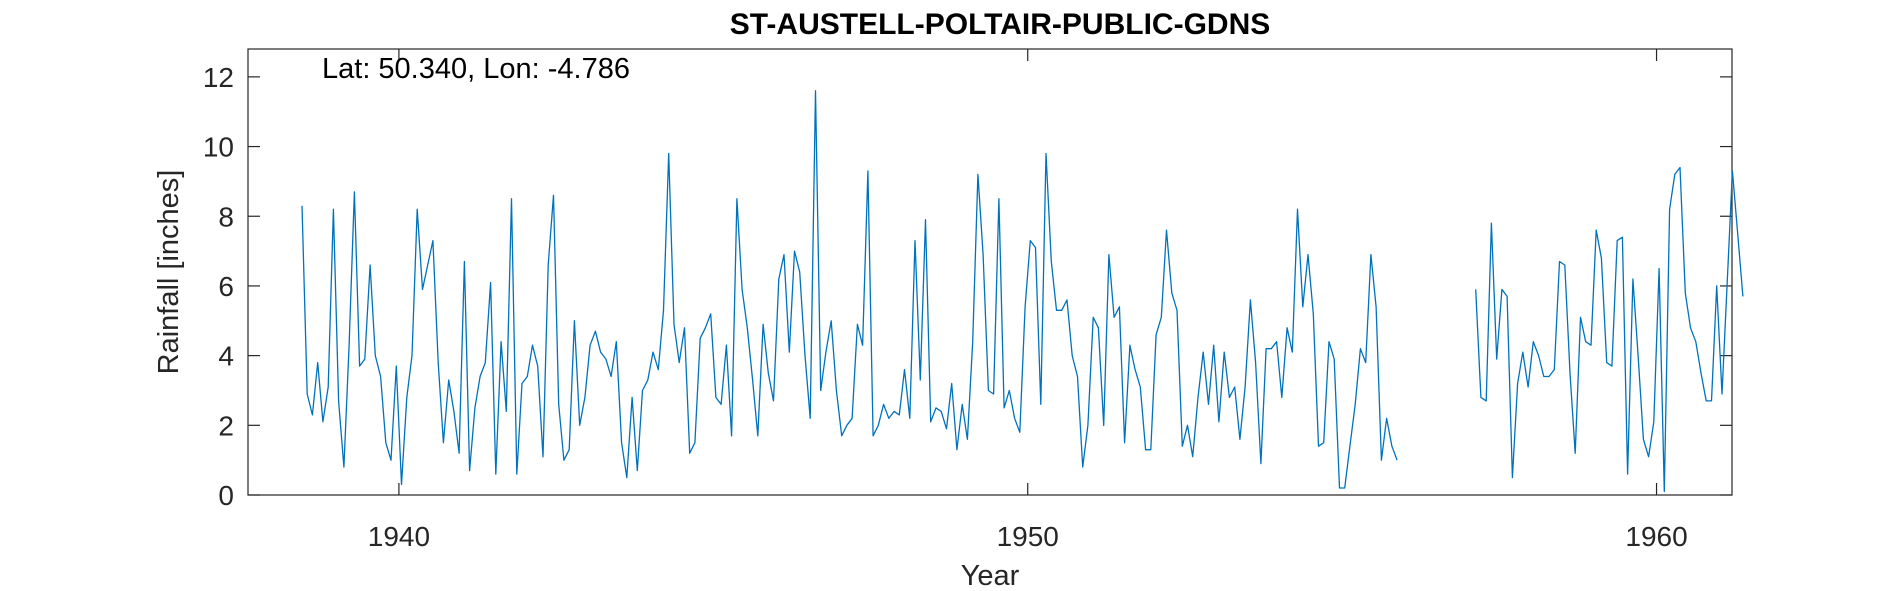  I want to click on x-tick-label: 1950, so click(1028, 536).